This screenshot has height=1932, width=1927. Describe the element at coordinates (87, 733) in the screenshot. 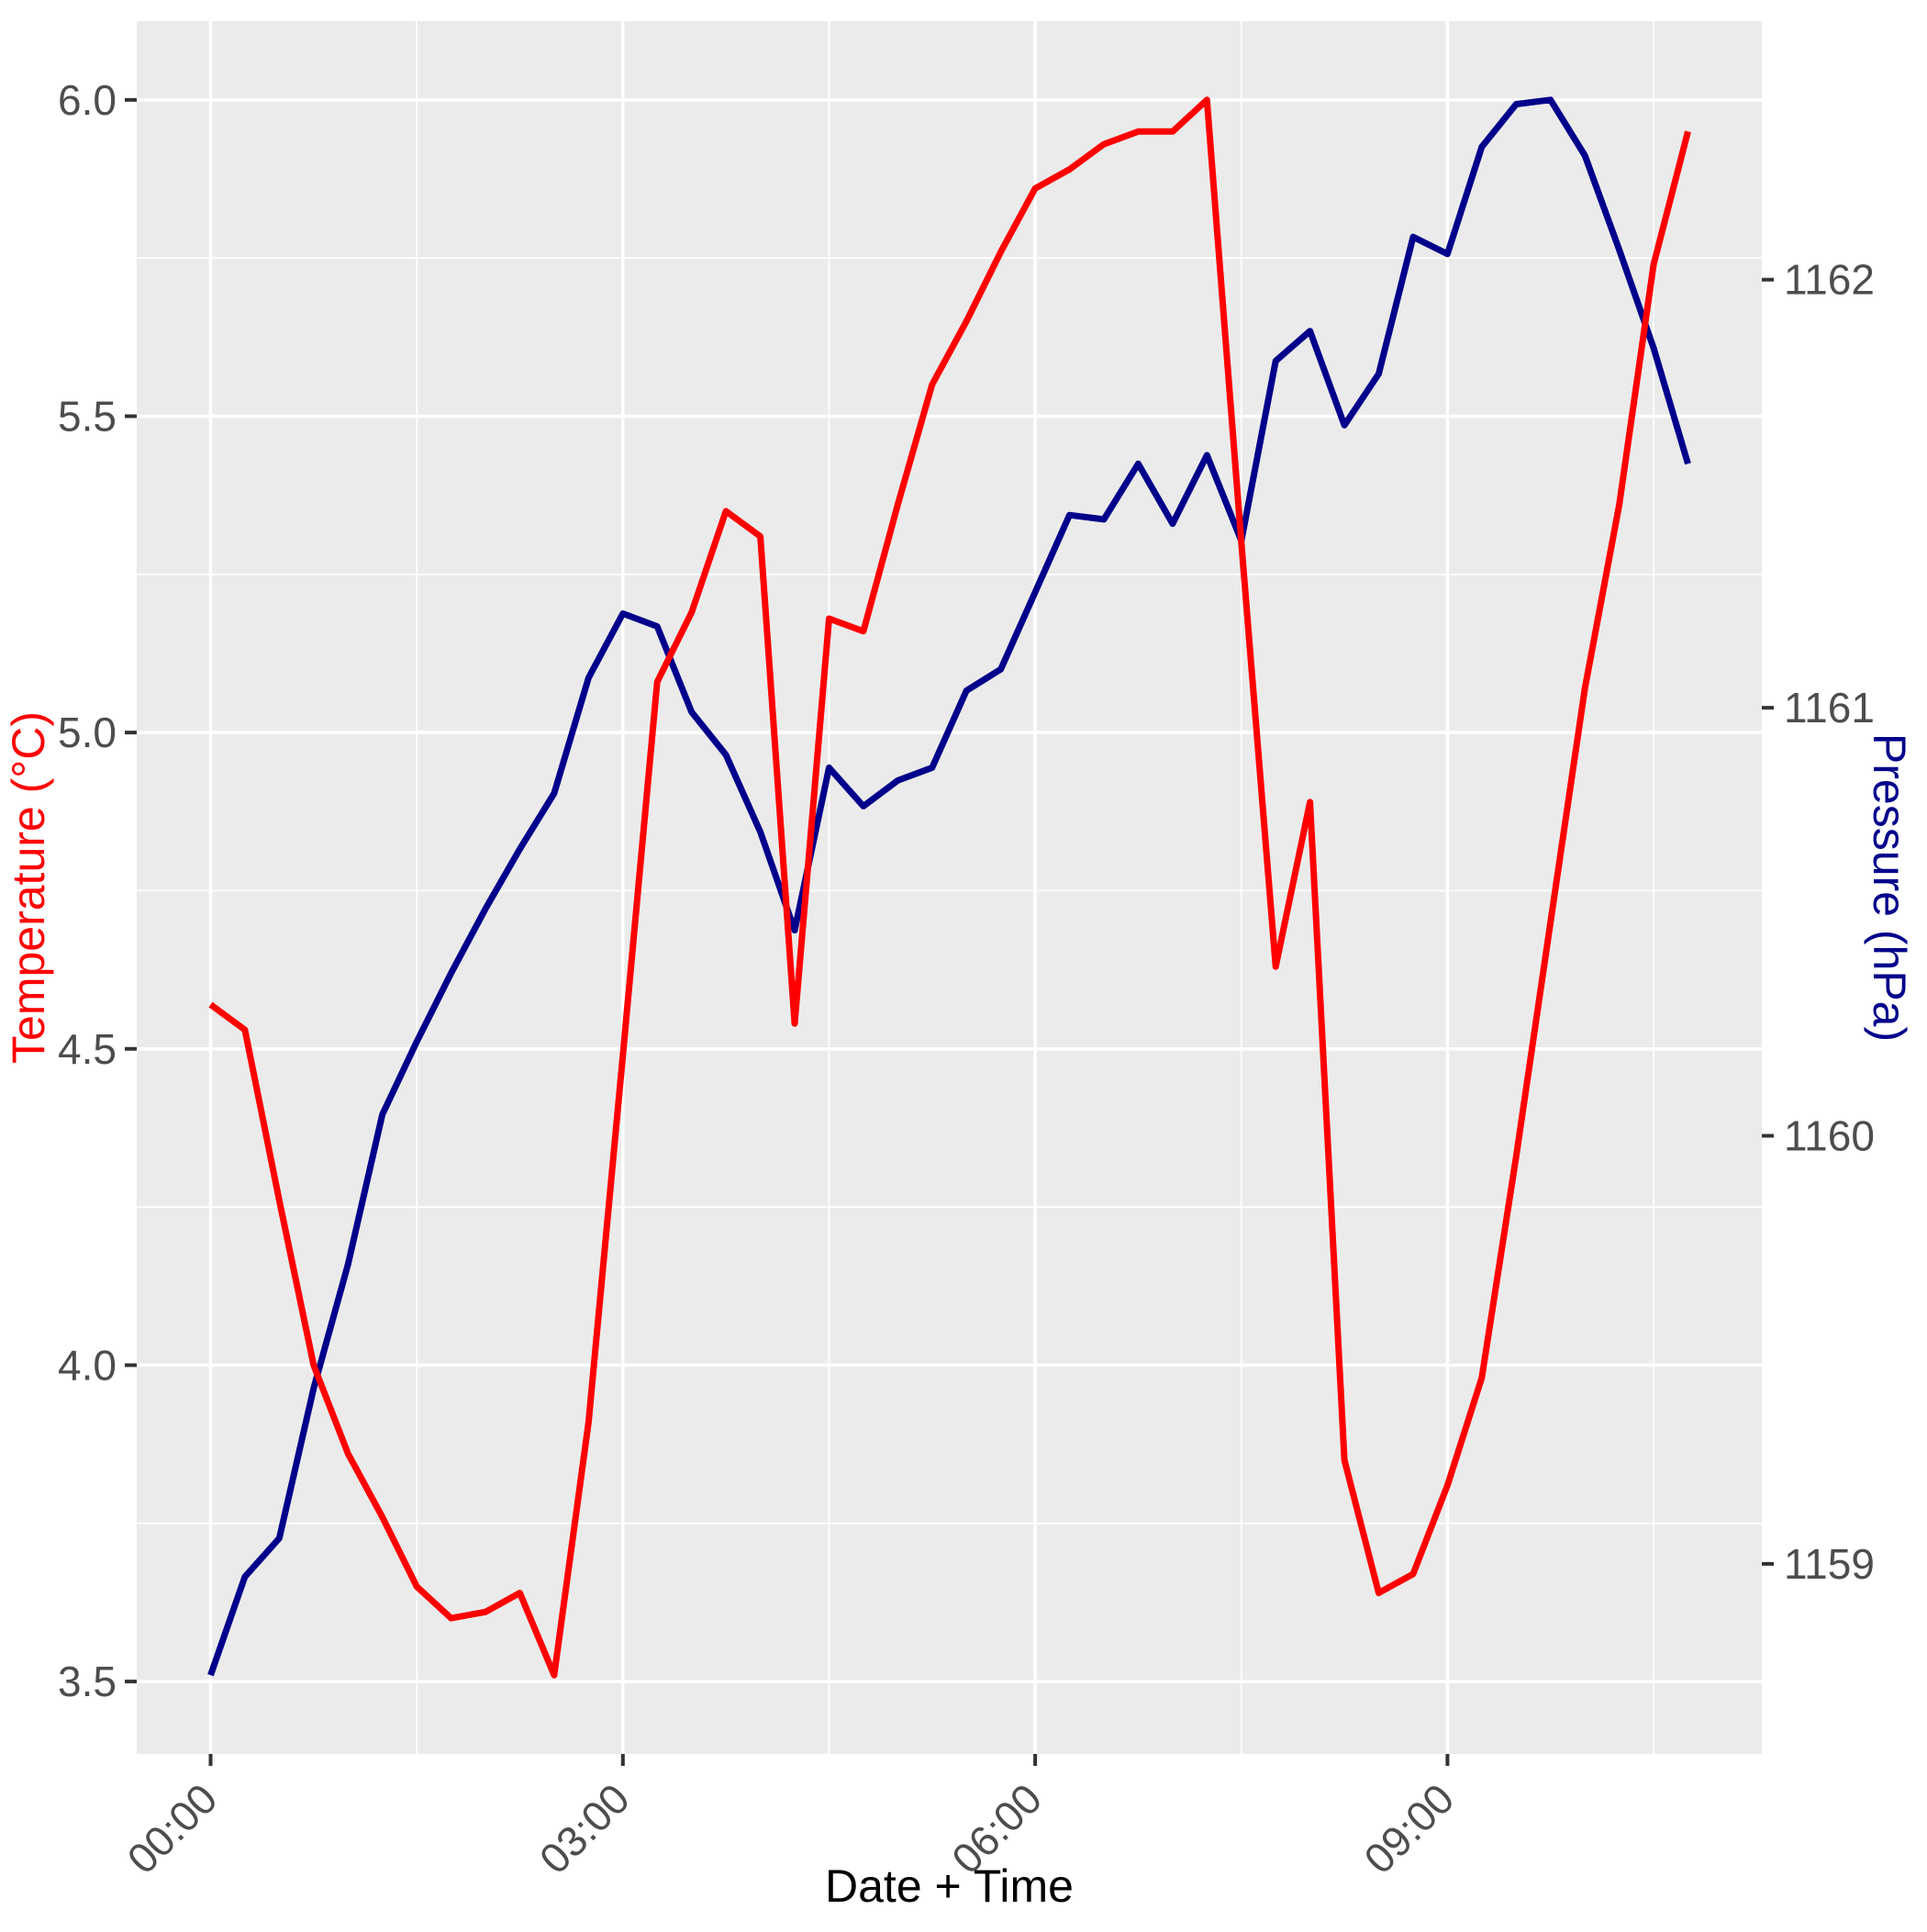

I see `left-tick-label: 5.0` at that location.